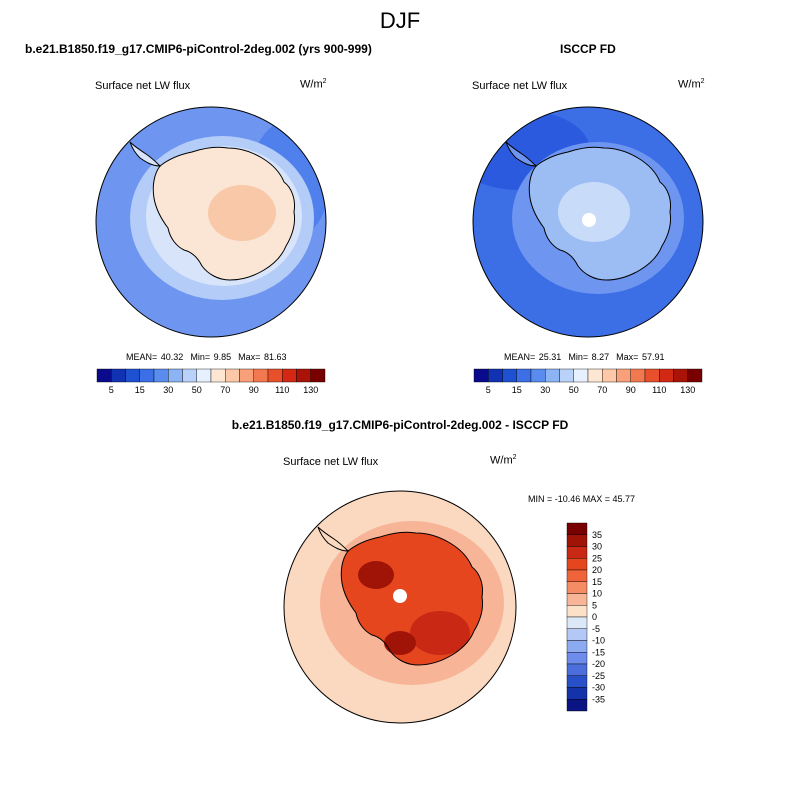 The height and width of the screenshot is (800, 800). Describe the element at coordinates (111, 390) in the screenshot. I see `panel-1-colorbar-tick-label: 5` at that location.